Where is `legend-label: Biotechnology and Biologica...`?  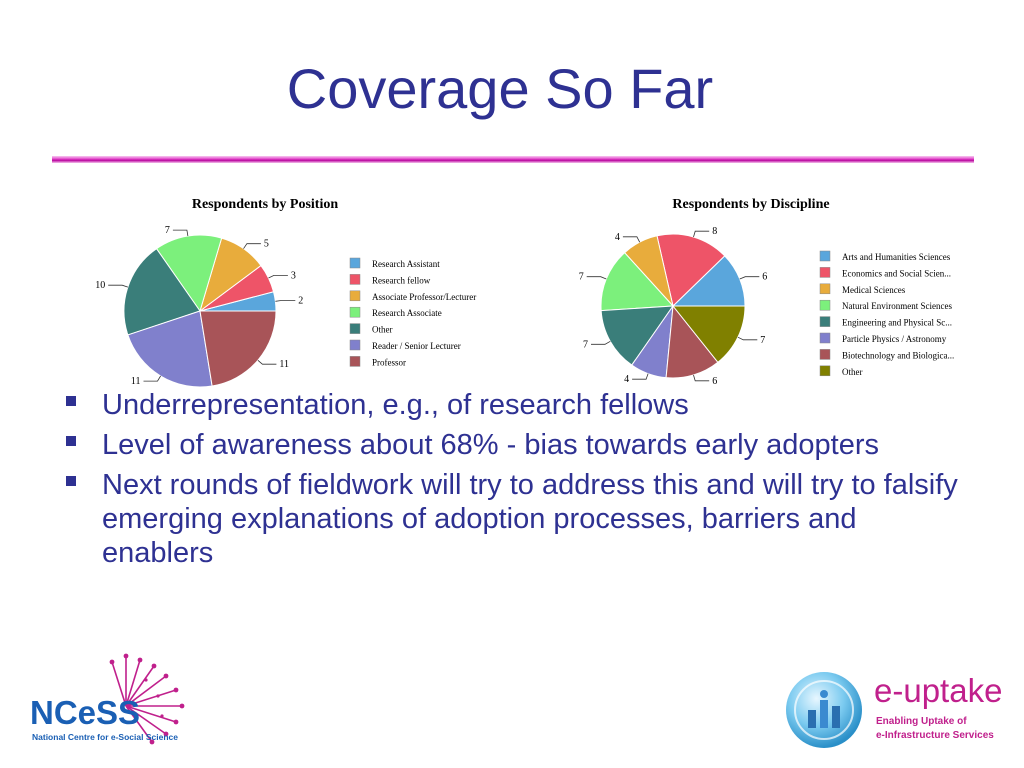
legend-label: Biotechnology and Biologica... is located at coordinates (898, 355).